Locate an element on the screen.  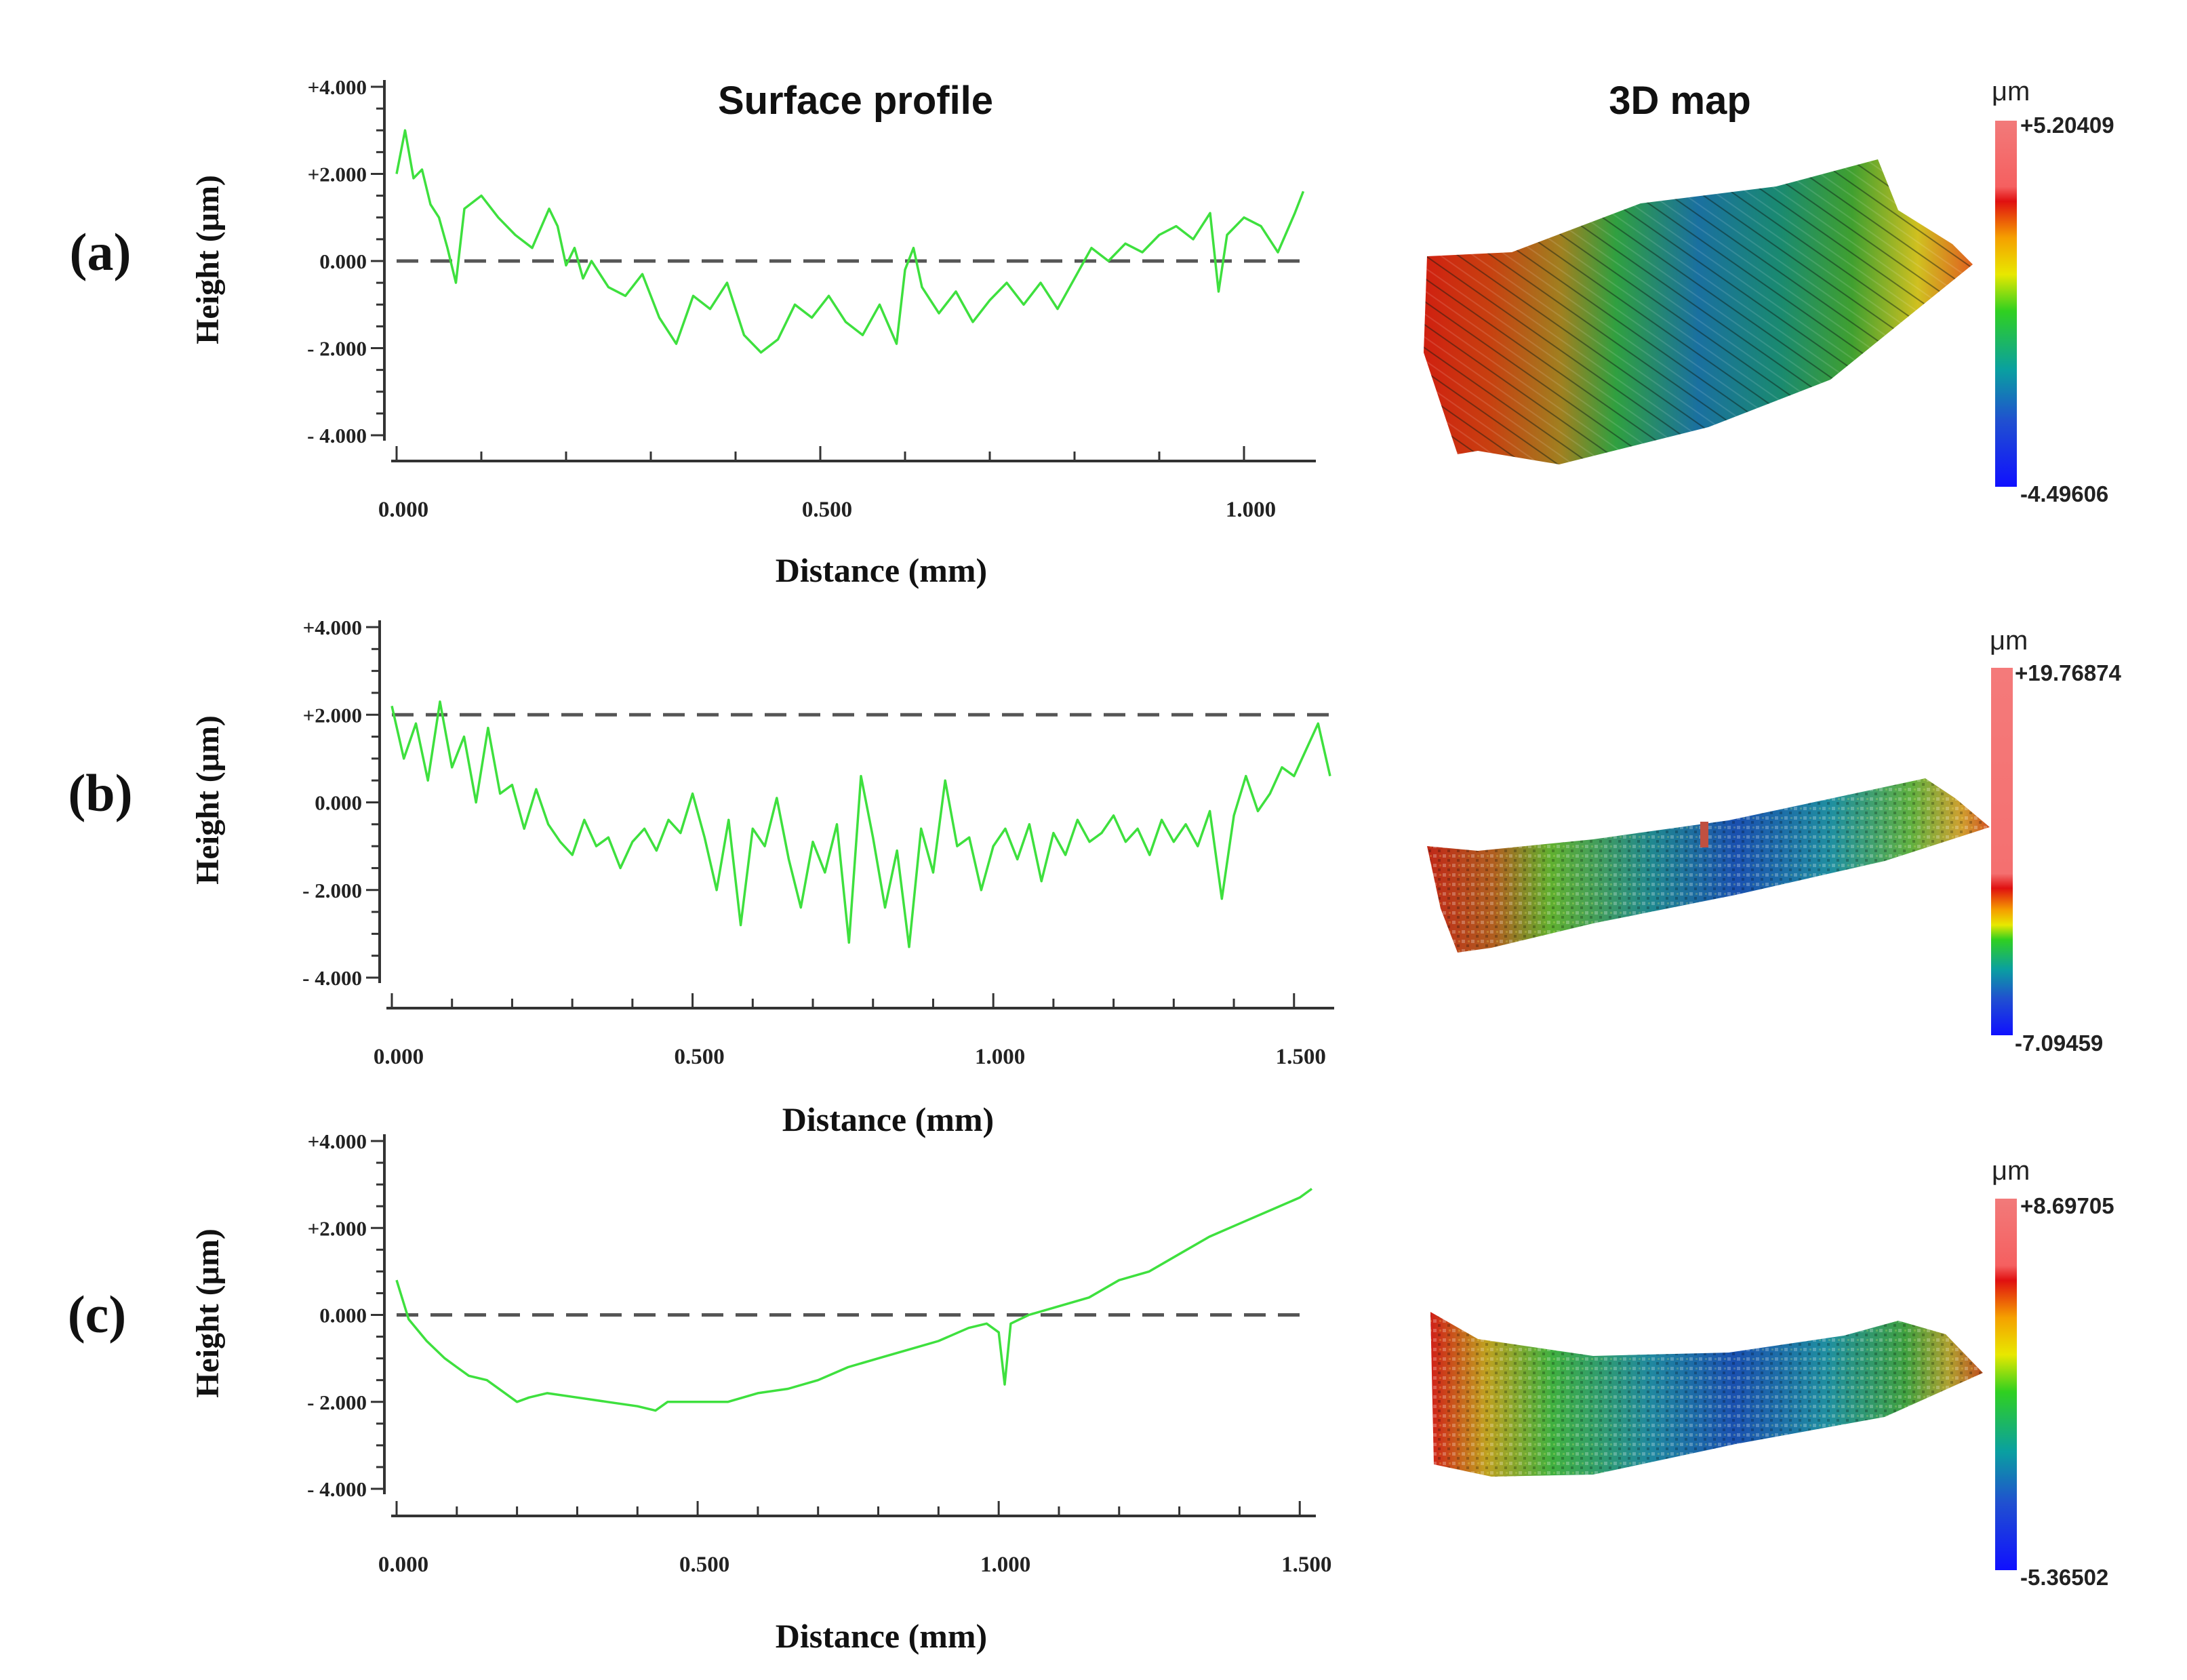
colorbar-c-gradient is located at coordinates (2006, 1384).